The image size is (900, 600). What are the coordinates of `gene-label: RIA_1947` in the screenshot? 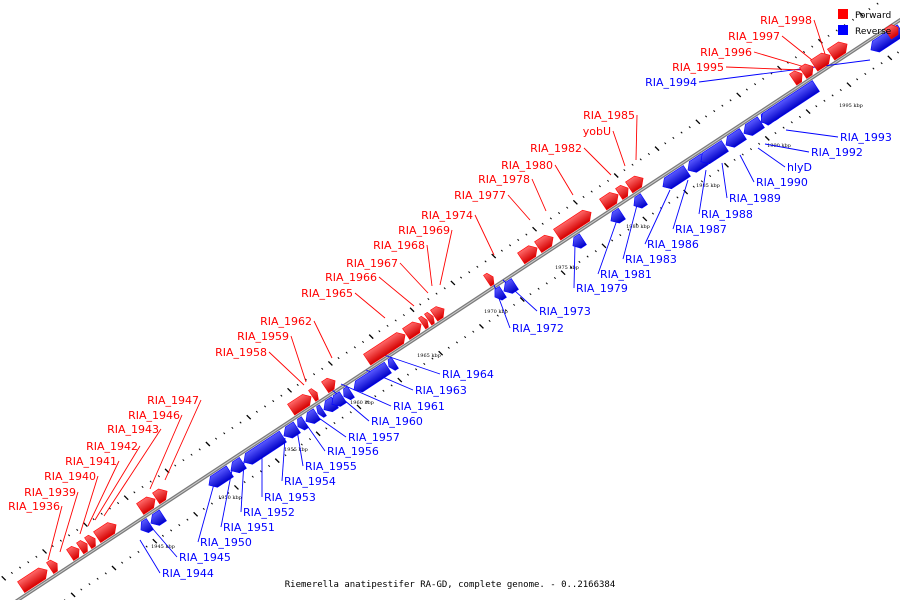 It's located at (173, 400).